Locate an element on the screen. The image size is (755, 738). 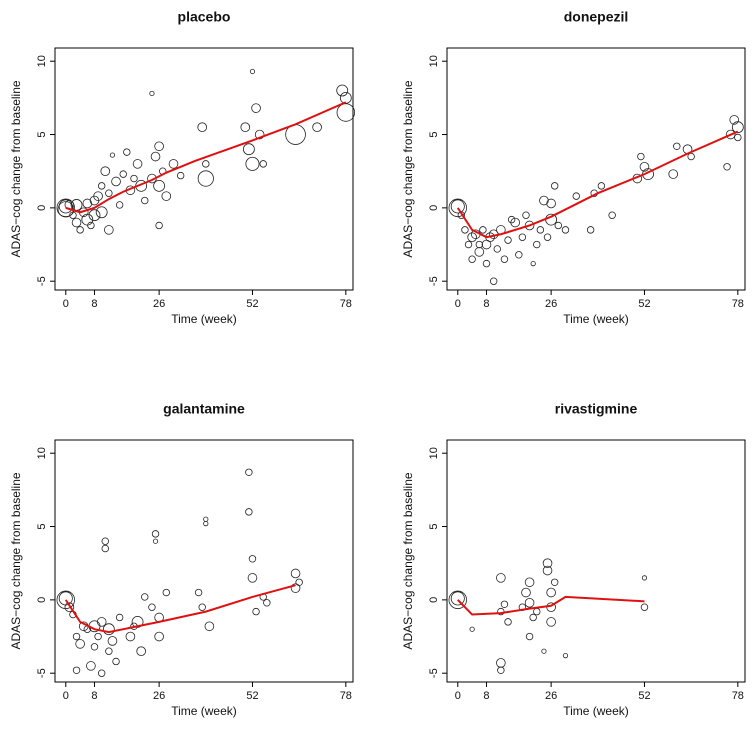
chart-title: rivastigmine is located at coordinates (596, 409).